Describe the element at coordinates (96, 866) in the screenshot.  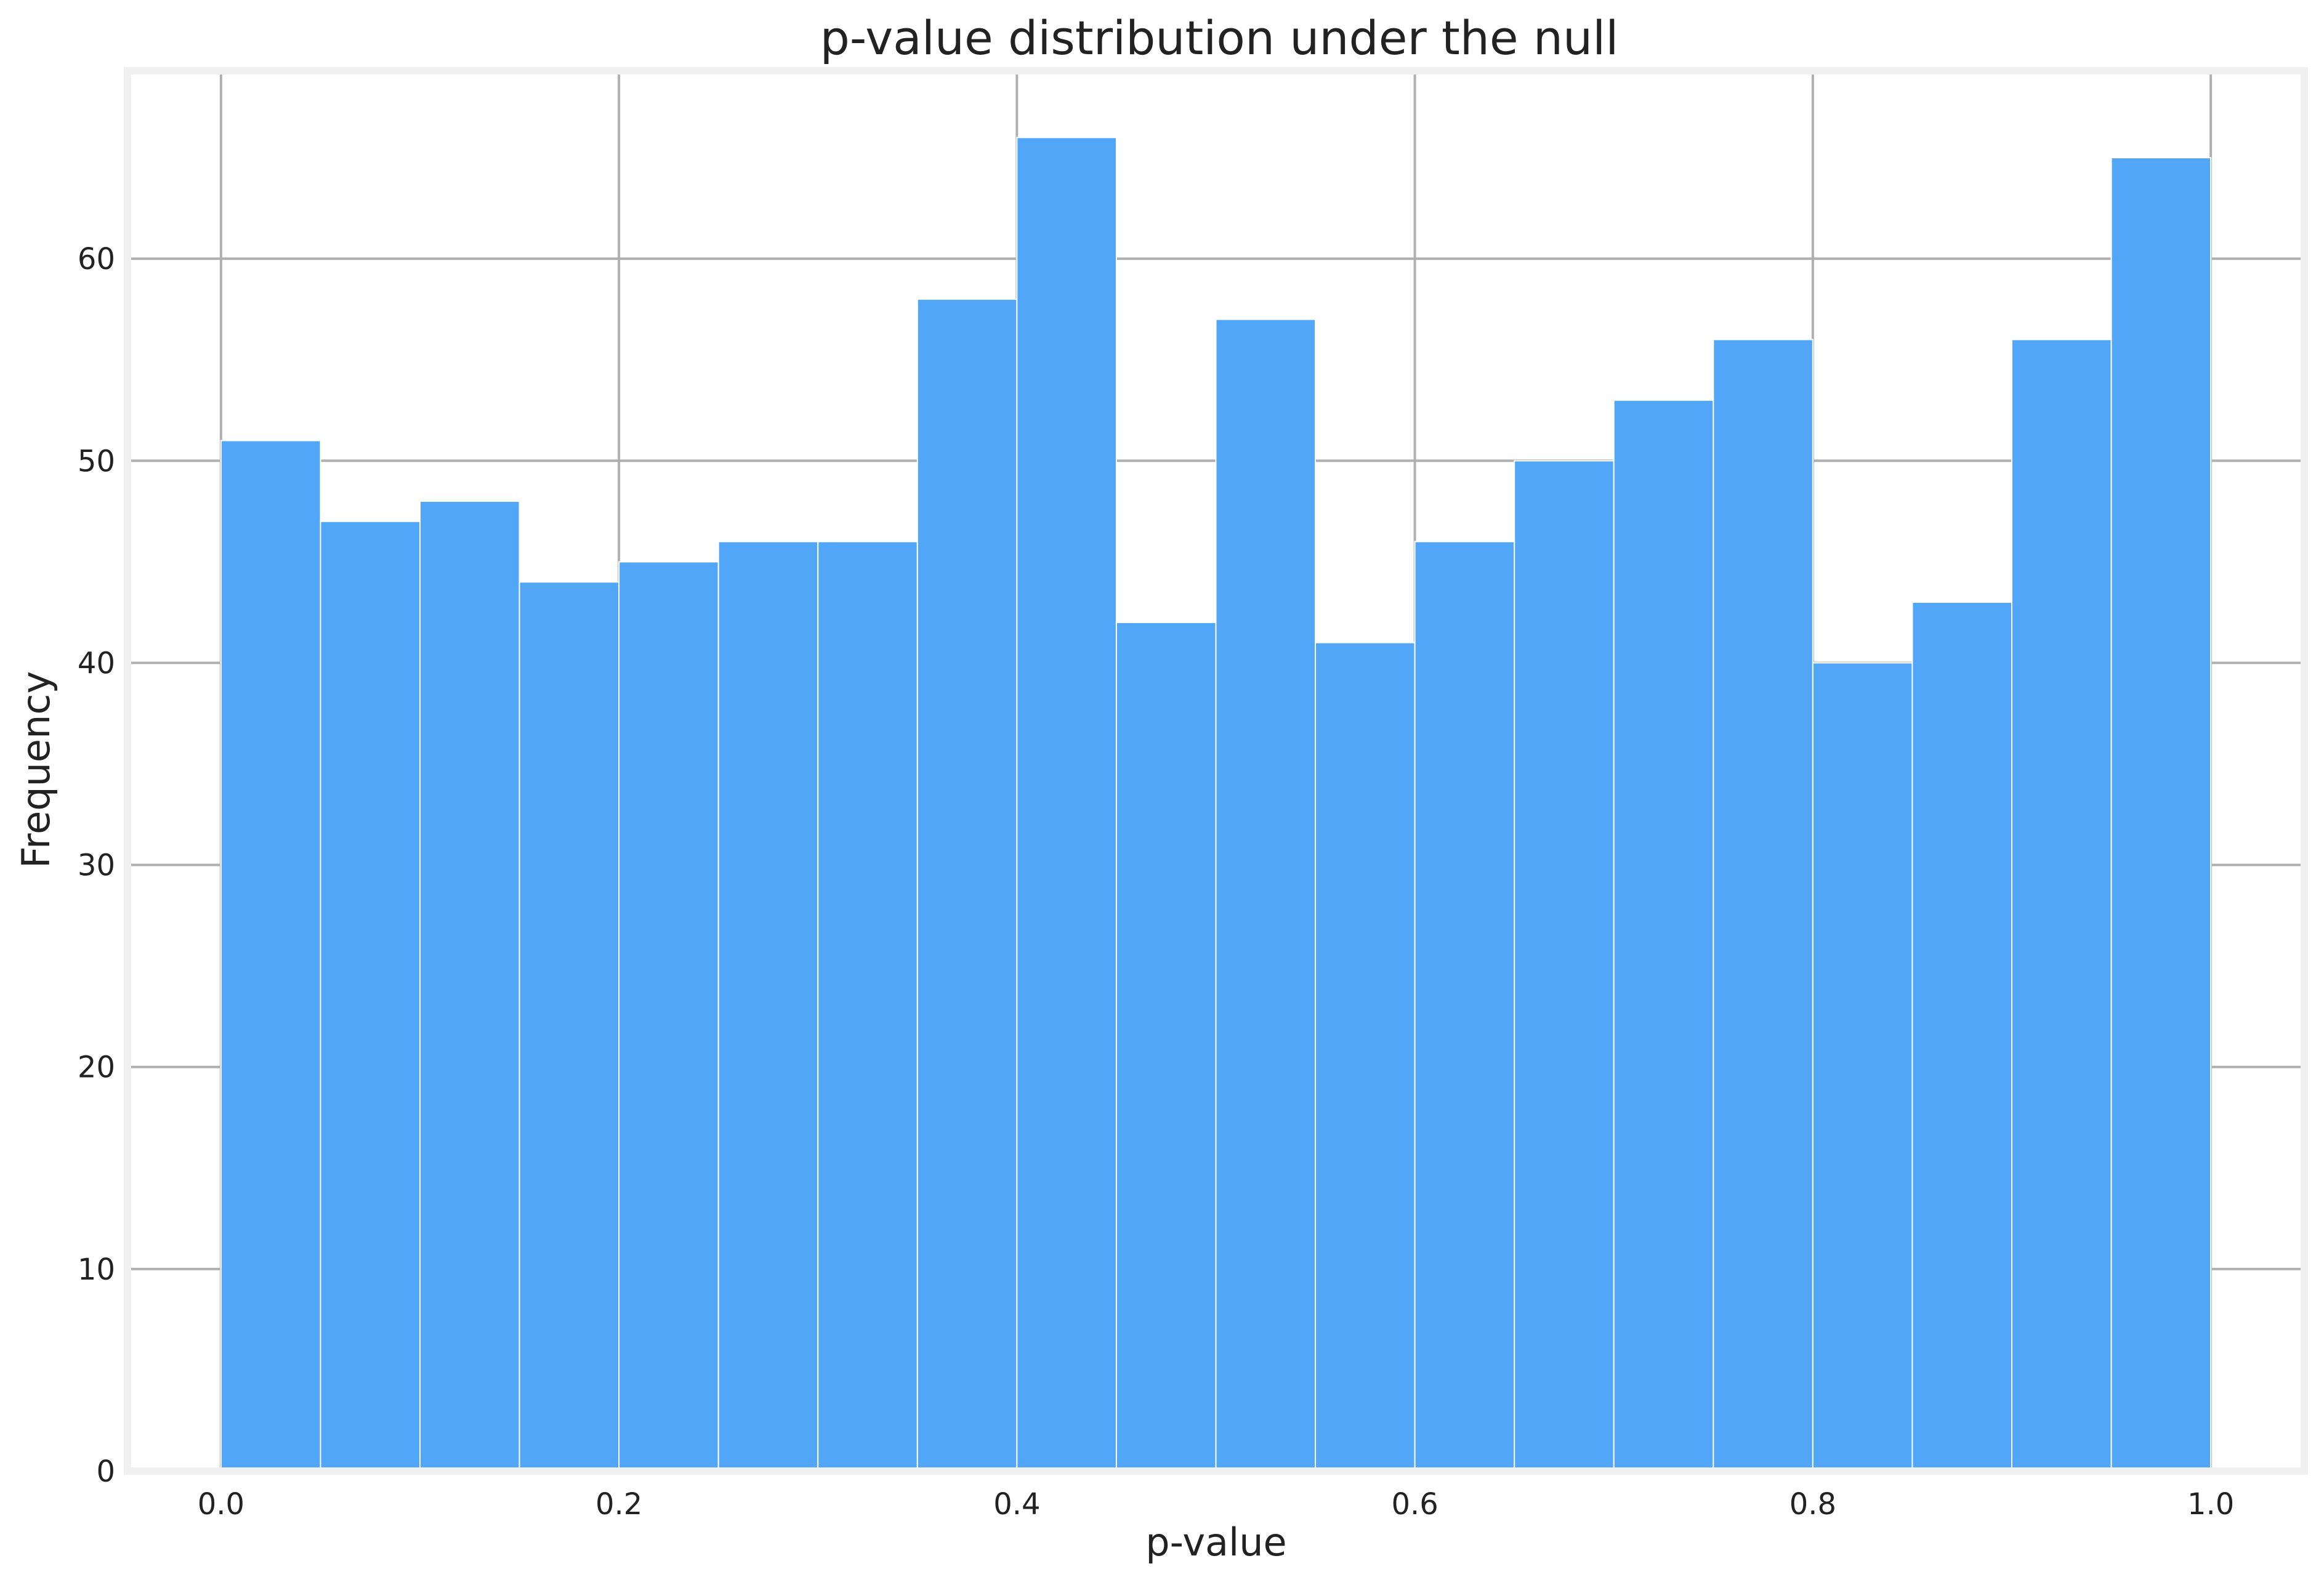
I see `y-tick-label: 30` at that location.